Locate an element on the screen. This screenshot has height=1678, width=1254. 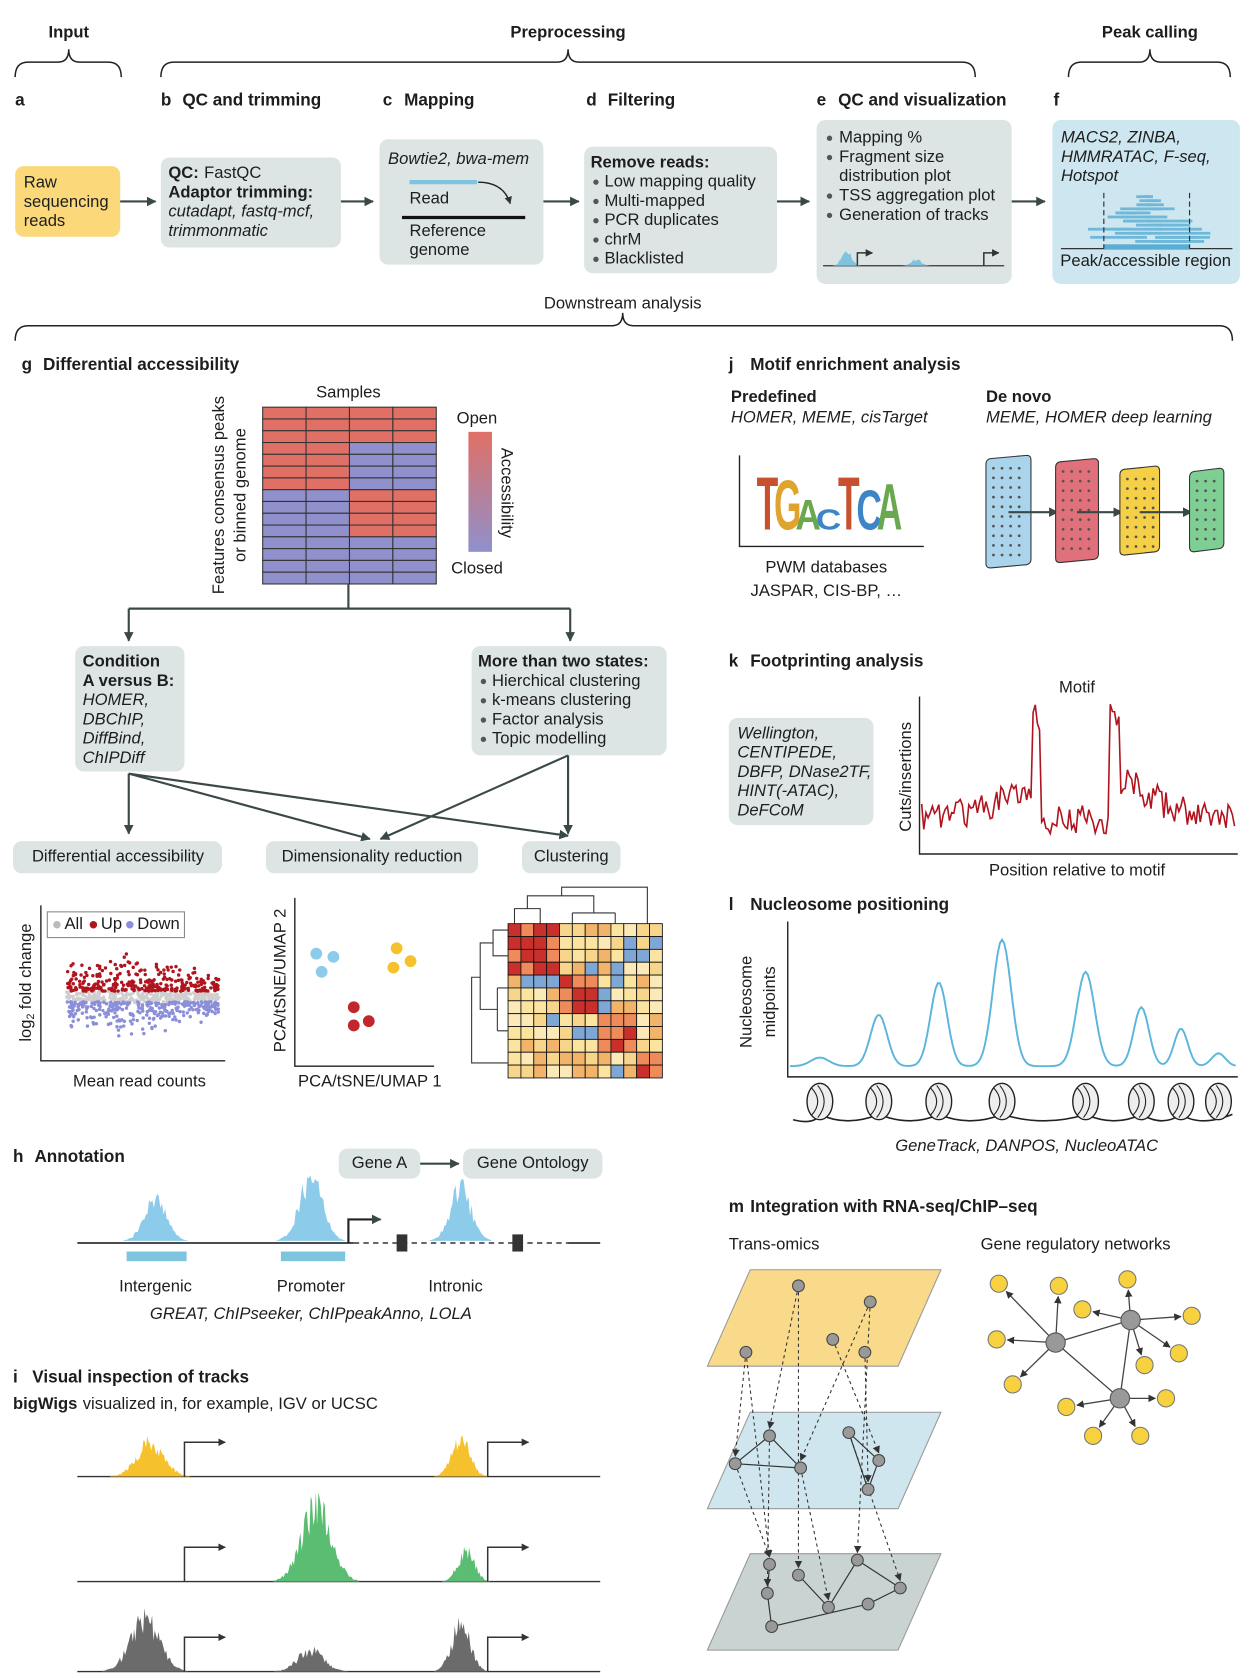
nucleosome is located at coordinates (820, 1101).